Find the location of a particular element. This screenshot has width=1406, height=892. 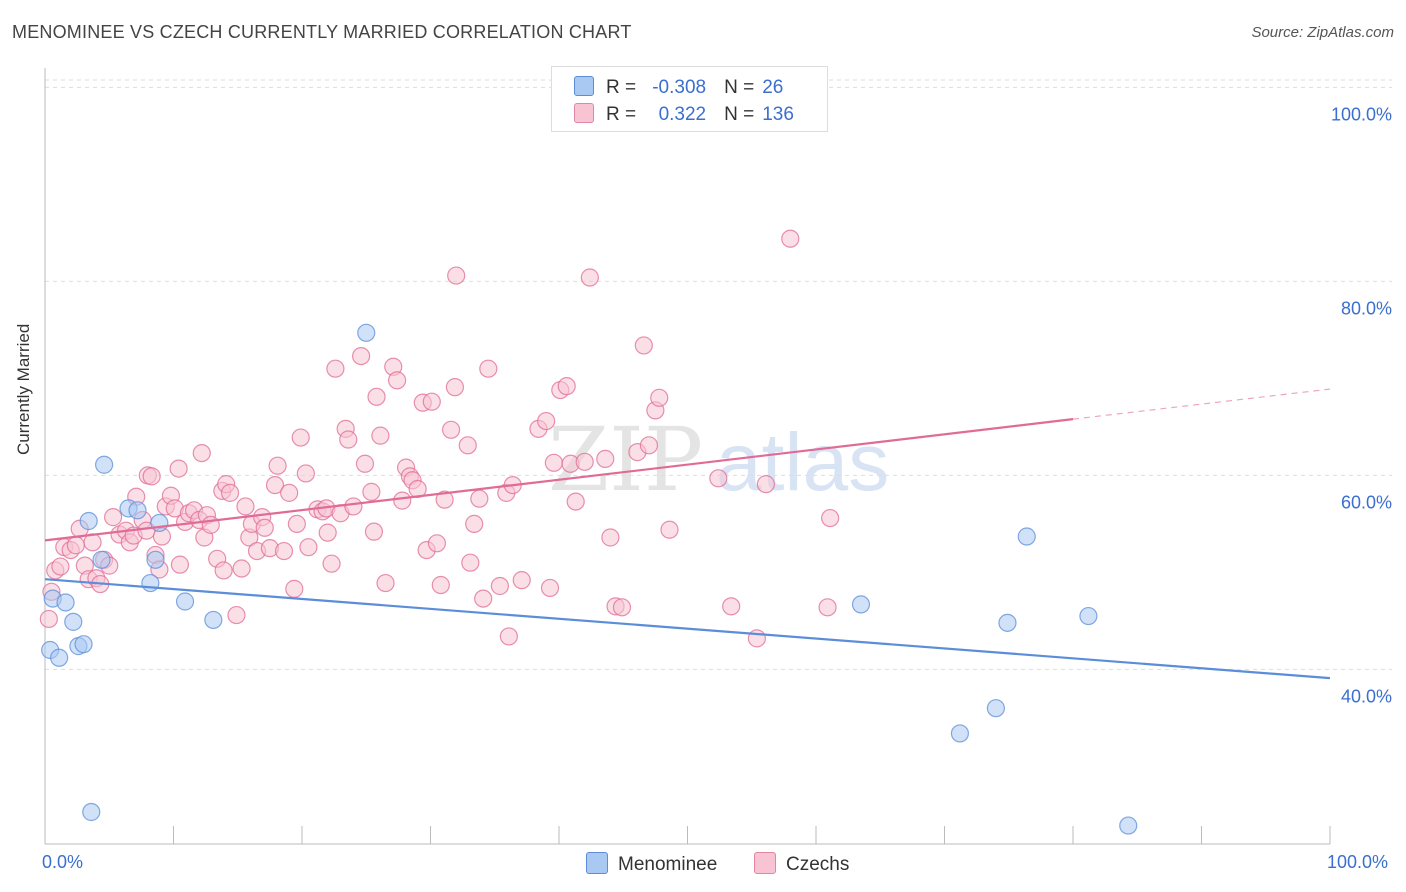

bottom-legend-czechs: Czechs is located at coordinates (801, 864).